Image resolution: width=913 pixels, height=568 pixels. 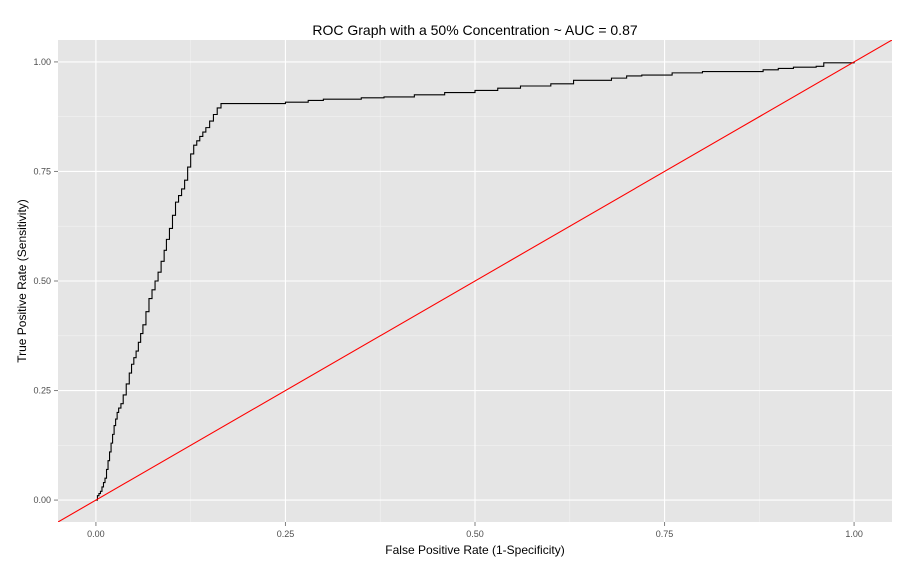 I want to click on y-tick-label: 0.00, so click(x=42, y=500).